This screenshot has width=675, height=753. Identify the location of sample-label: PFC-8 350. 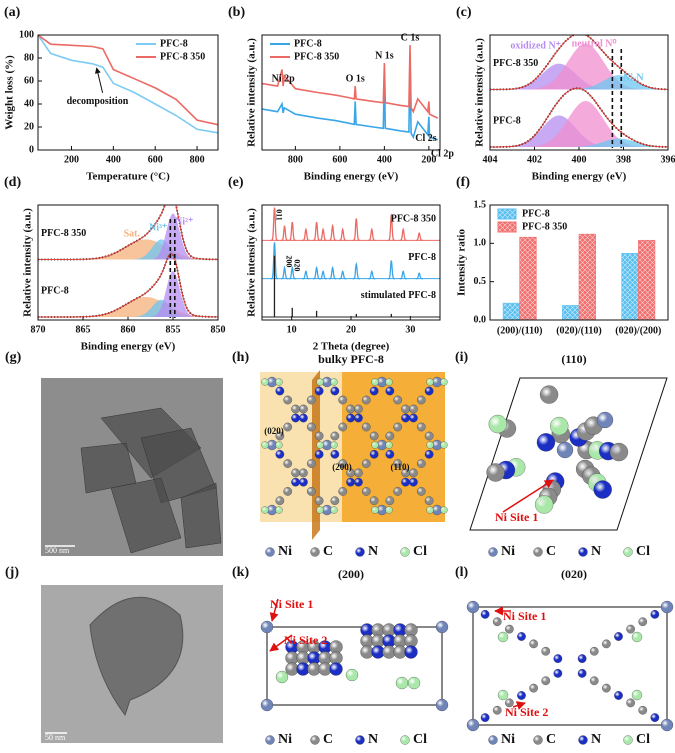
(515, 63).